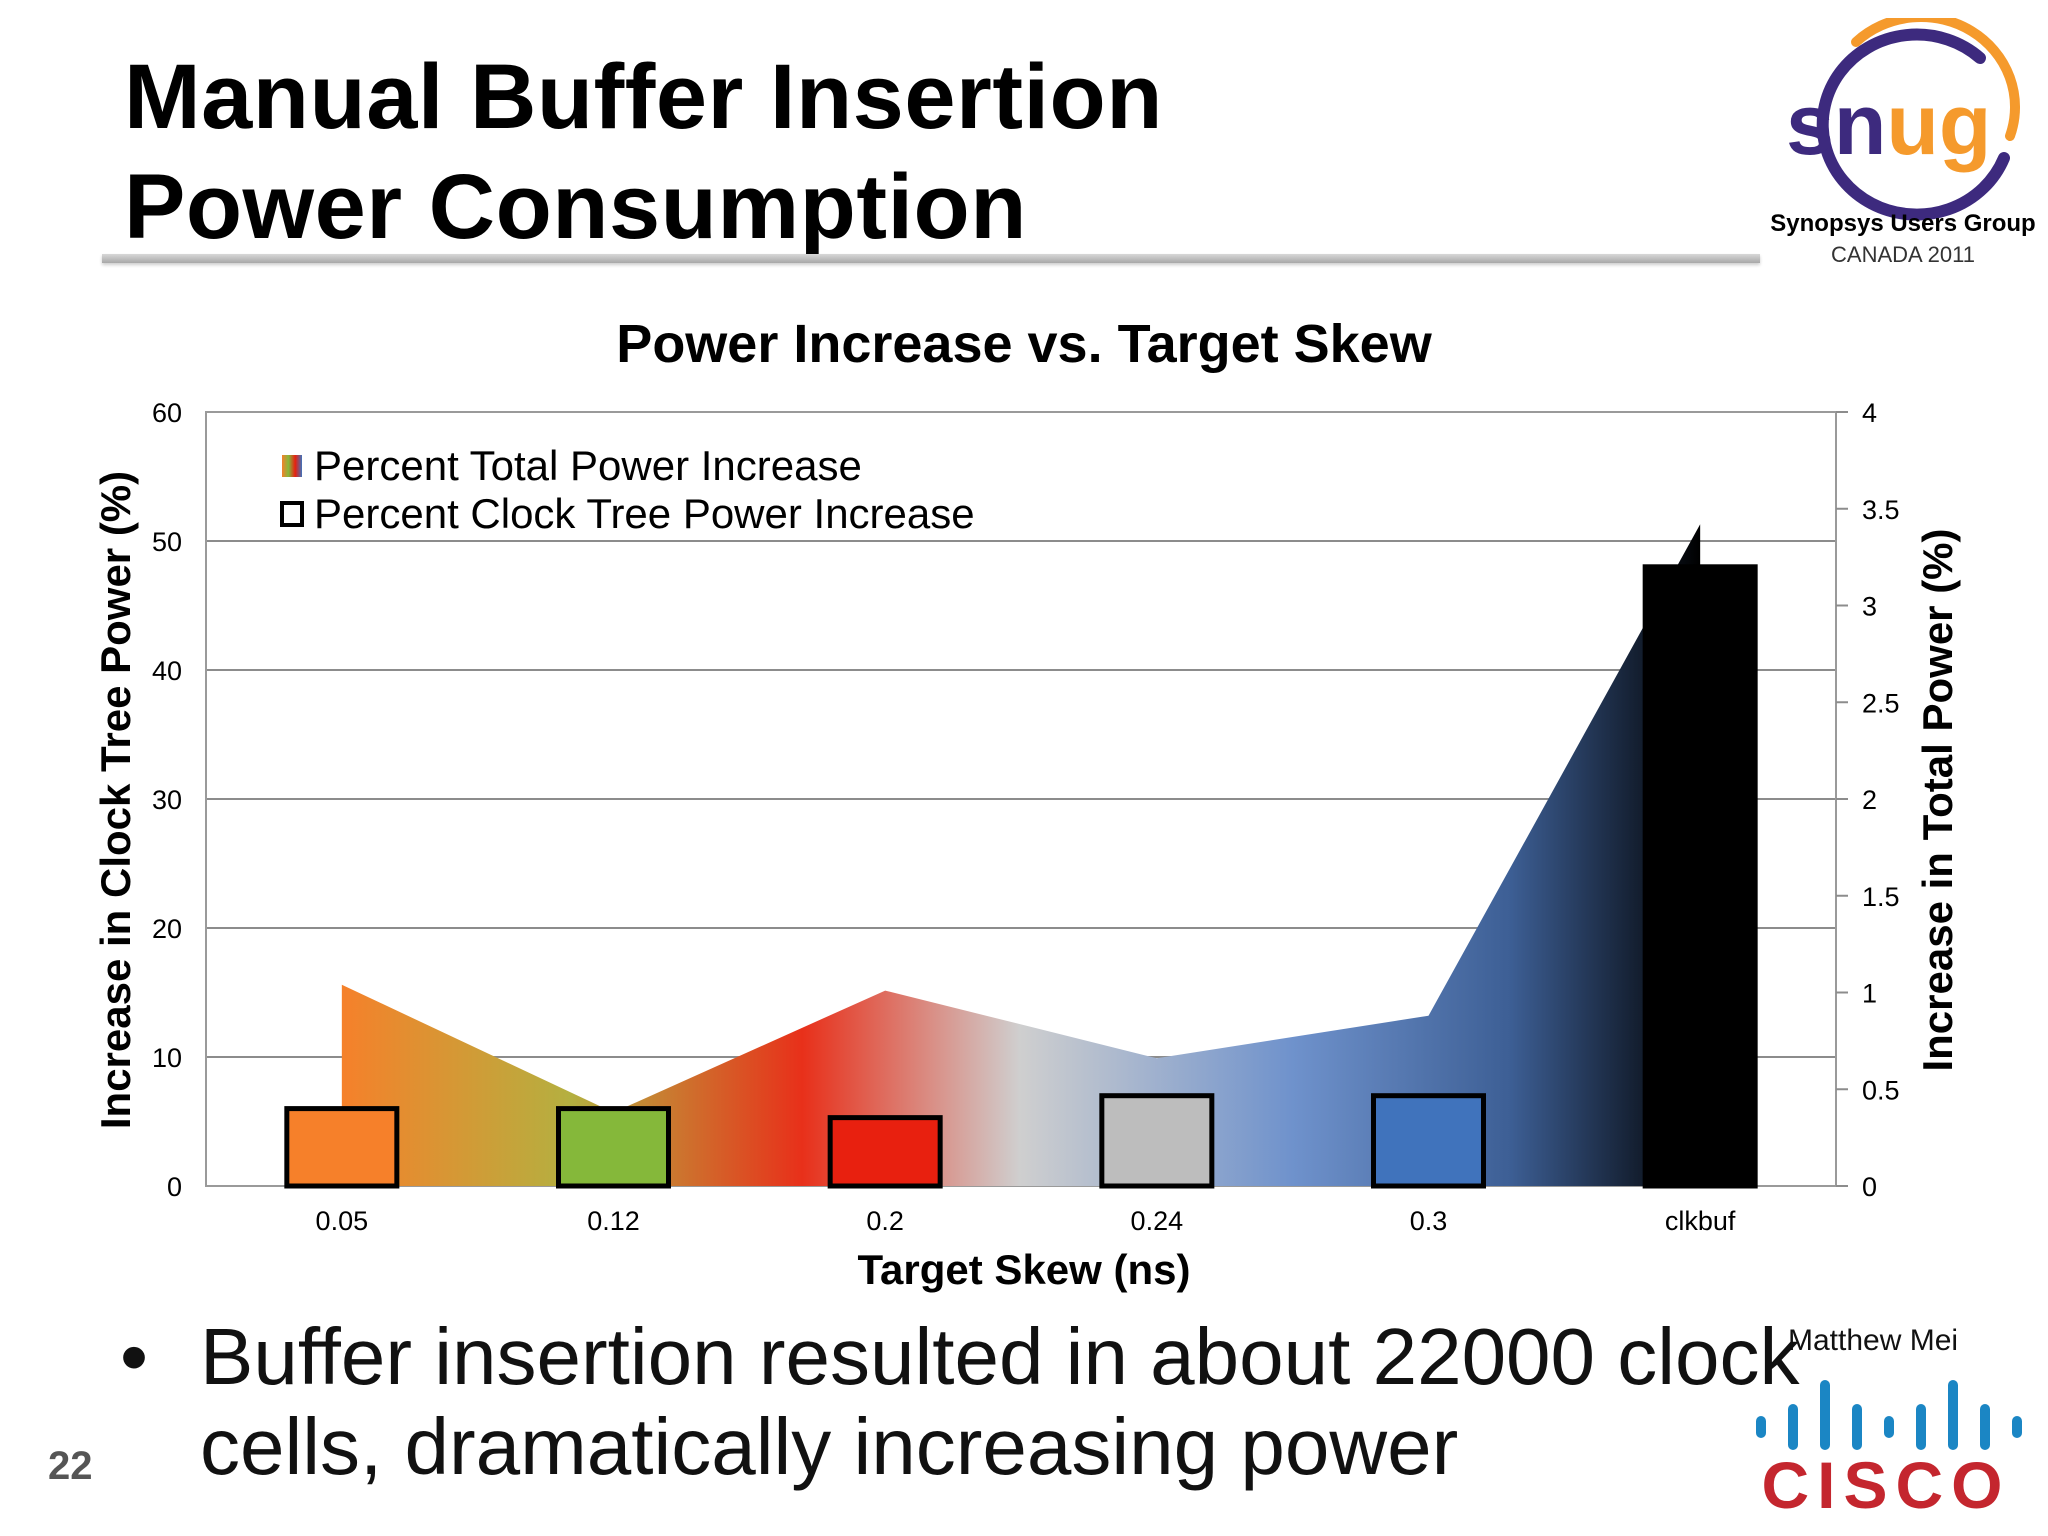 Image resolution: width=2048 pixels, height=1536 pixels. Describe the element at coordinates (1700, 876) in the screenshot. I see `bar-clkbuf` at that location.